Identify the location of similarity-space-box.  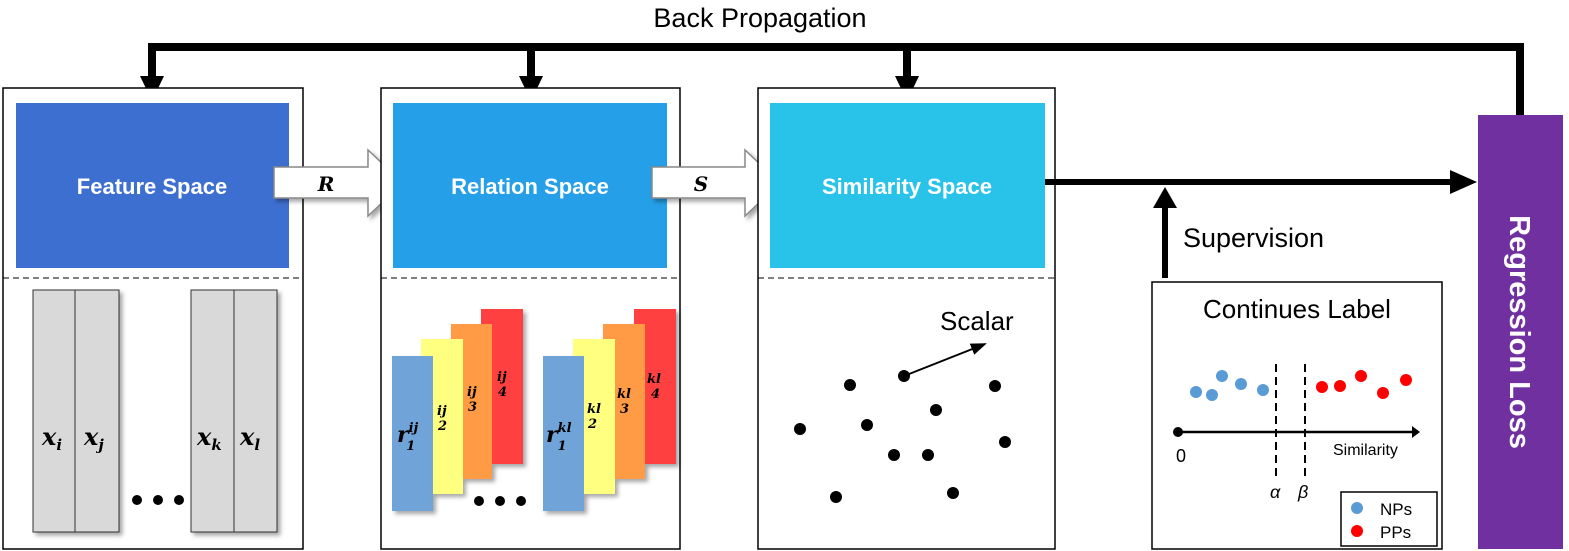
(907, 185).